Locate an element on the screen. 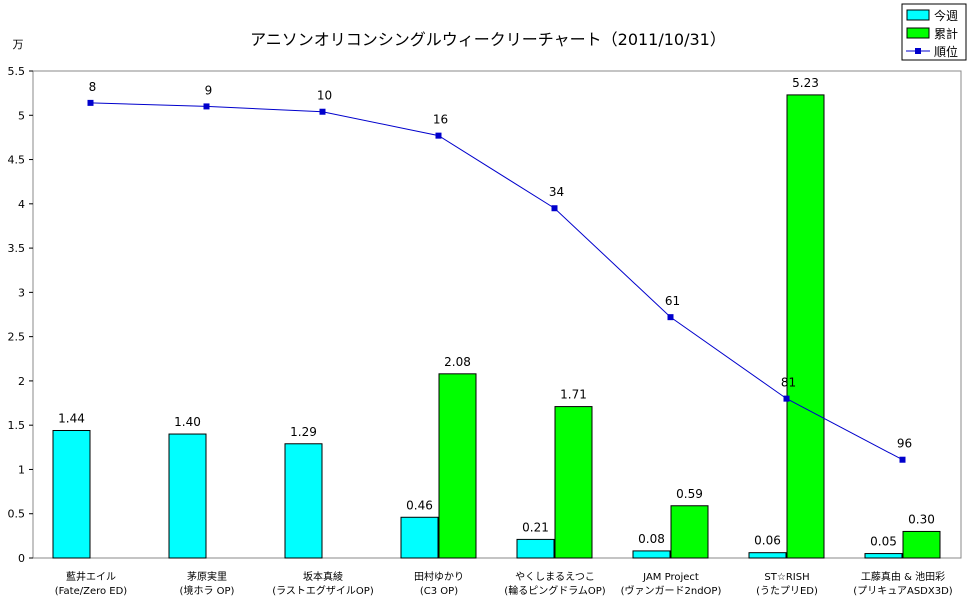  data-label-this-week: 1.44 is located at coordinates (71, 418).